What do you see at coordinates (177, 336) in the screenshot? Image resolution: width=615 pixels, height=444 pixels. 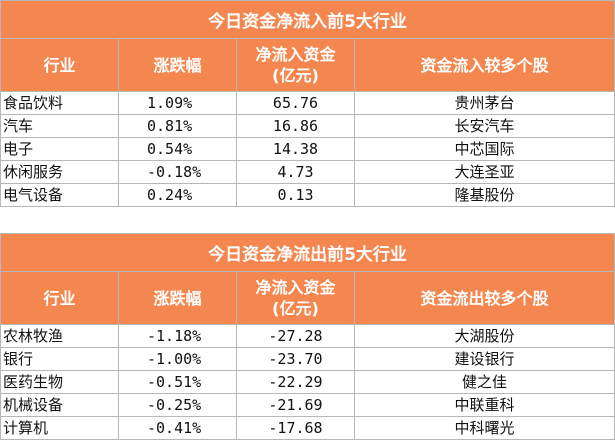 I see `change-cell: -1.18%` at bounding box center [177, 336].